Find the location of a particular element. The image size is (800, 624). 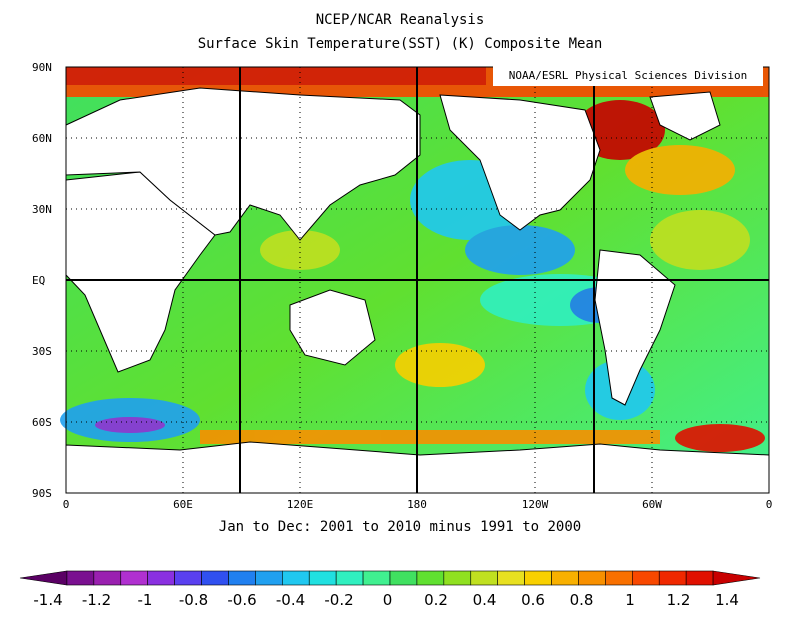

lon-label-0: 0 is located at coordinates (66, 504).